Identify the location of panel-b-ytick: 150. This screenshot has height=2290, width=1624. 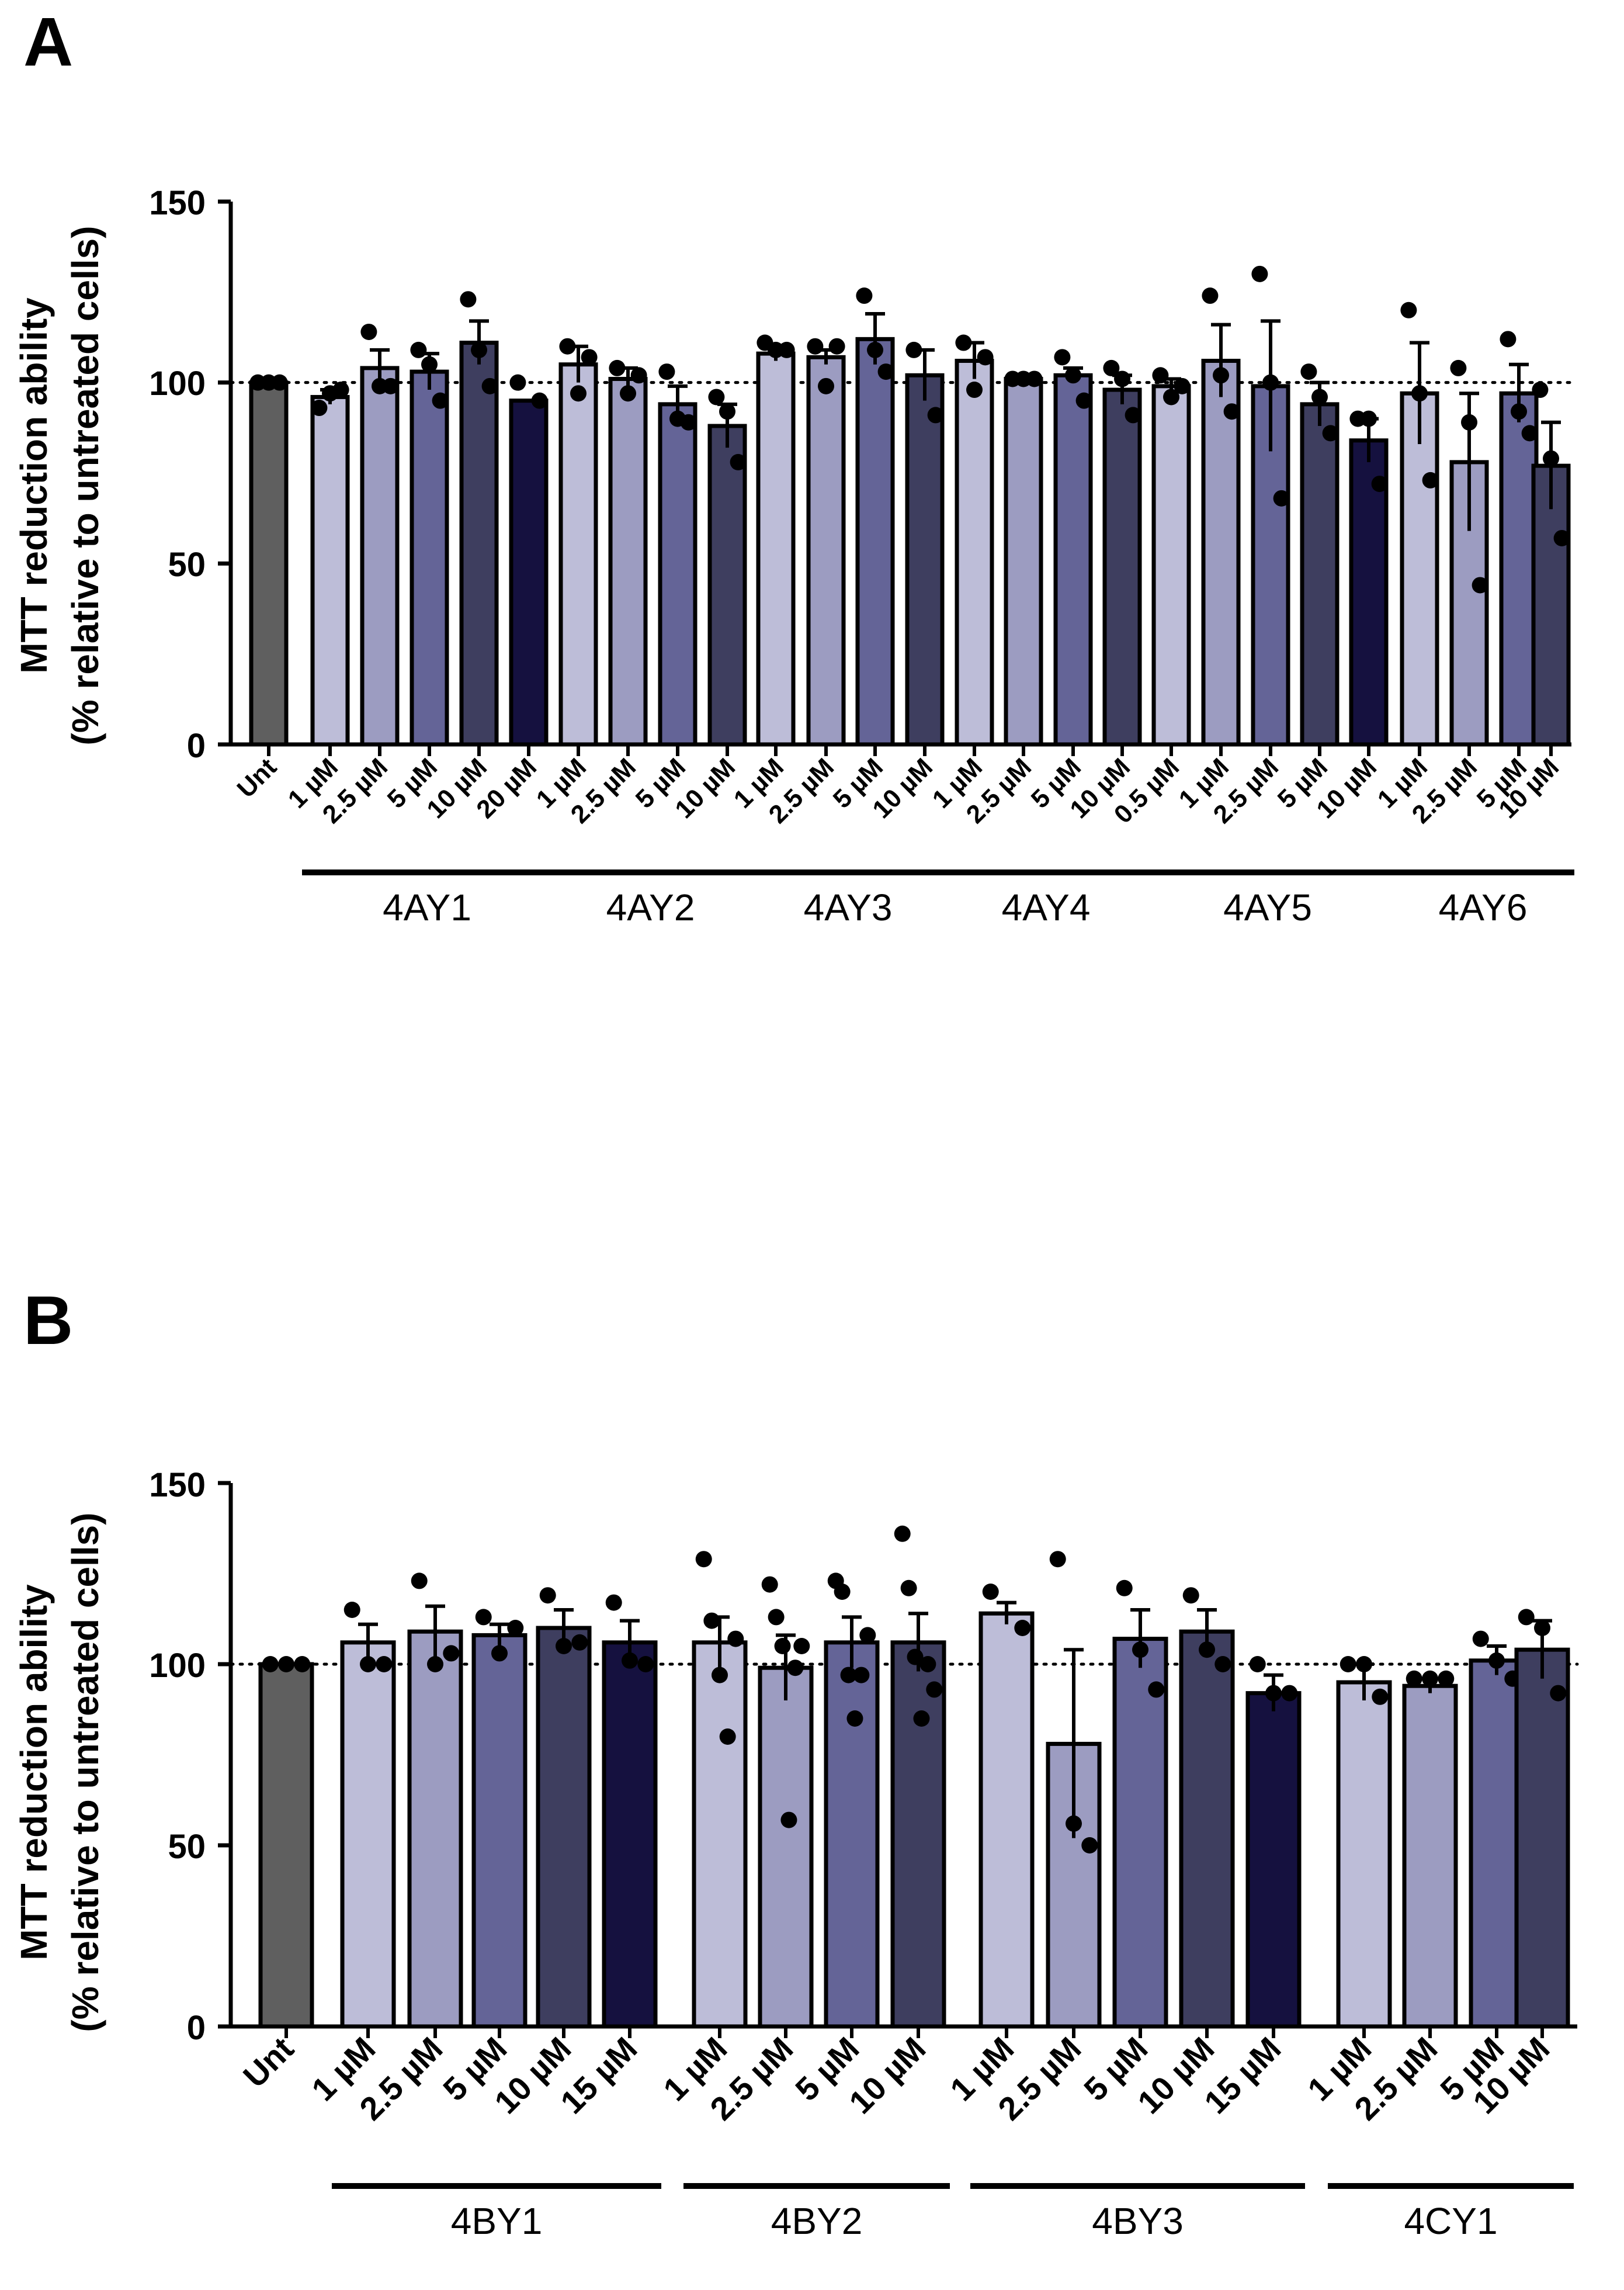
(178, 1485).